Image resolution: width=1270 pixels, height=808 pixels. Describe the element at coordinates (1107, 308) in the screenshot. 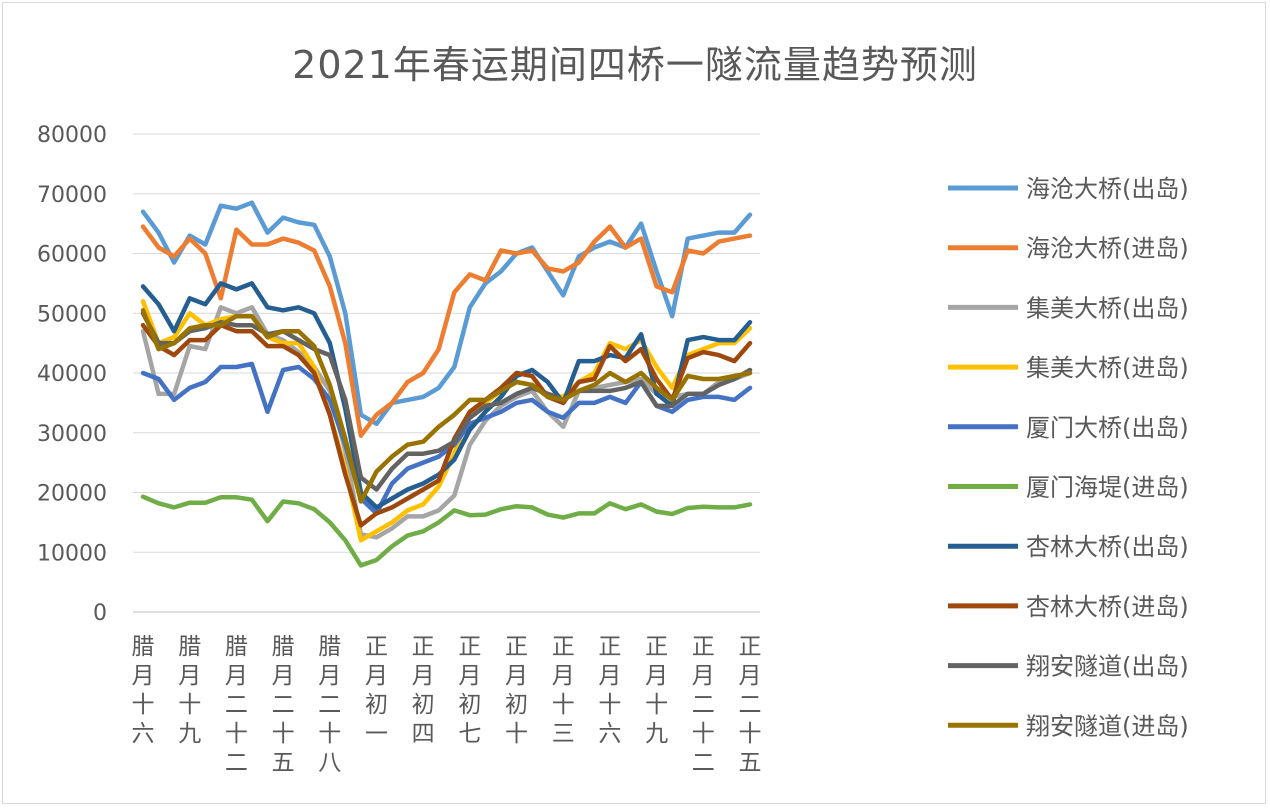

I see `legend-label: 集美大桥(出岛)` at that location.